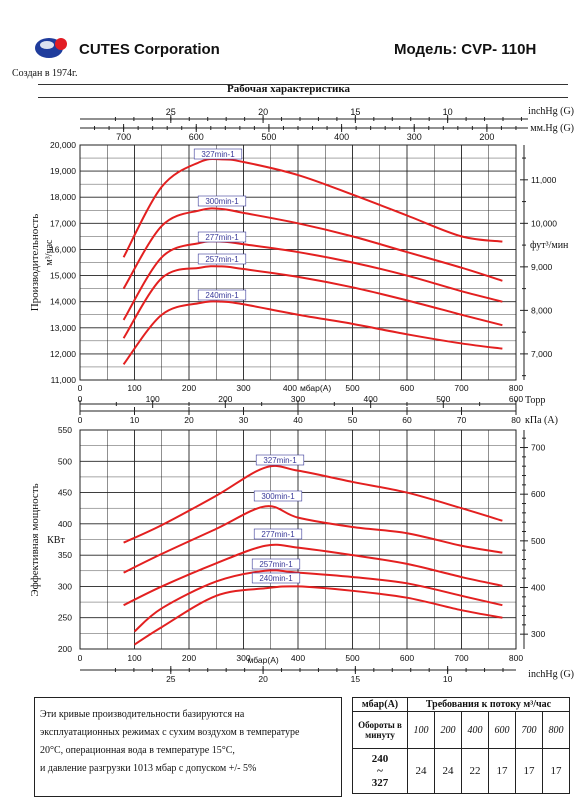 The width and height of the screenshot is (577, 800). What do you see at coordinates (134, 388) in the screenshot?
I see `chart1-xtick-label: 100` at bounding box center [134, 388].